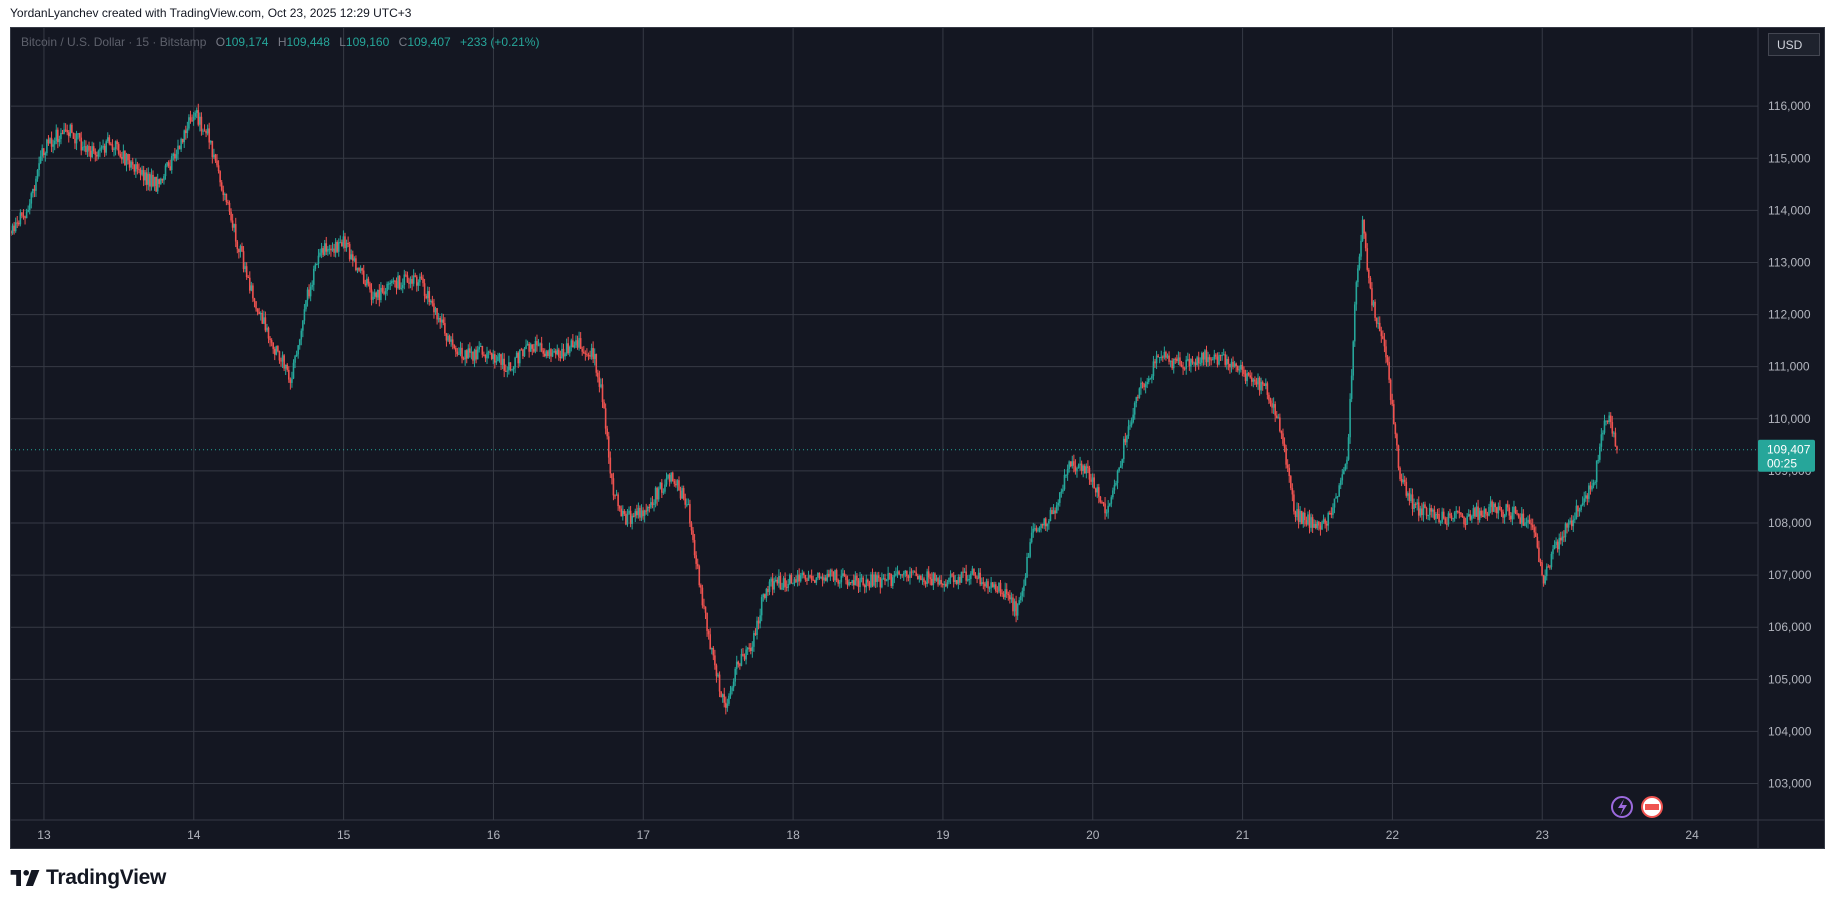 This screenshot has height=909, width=1835. What do you see at coordinates (1786, 455) in the screenshot?
I see `last-price-tag` at bounding box center [1786, 455].